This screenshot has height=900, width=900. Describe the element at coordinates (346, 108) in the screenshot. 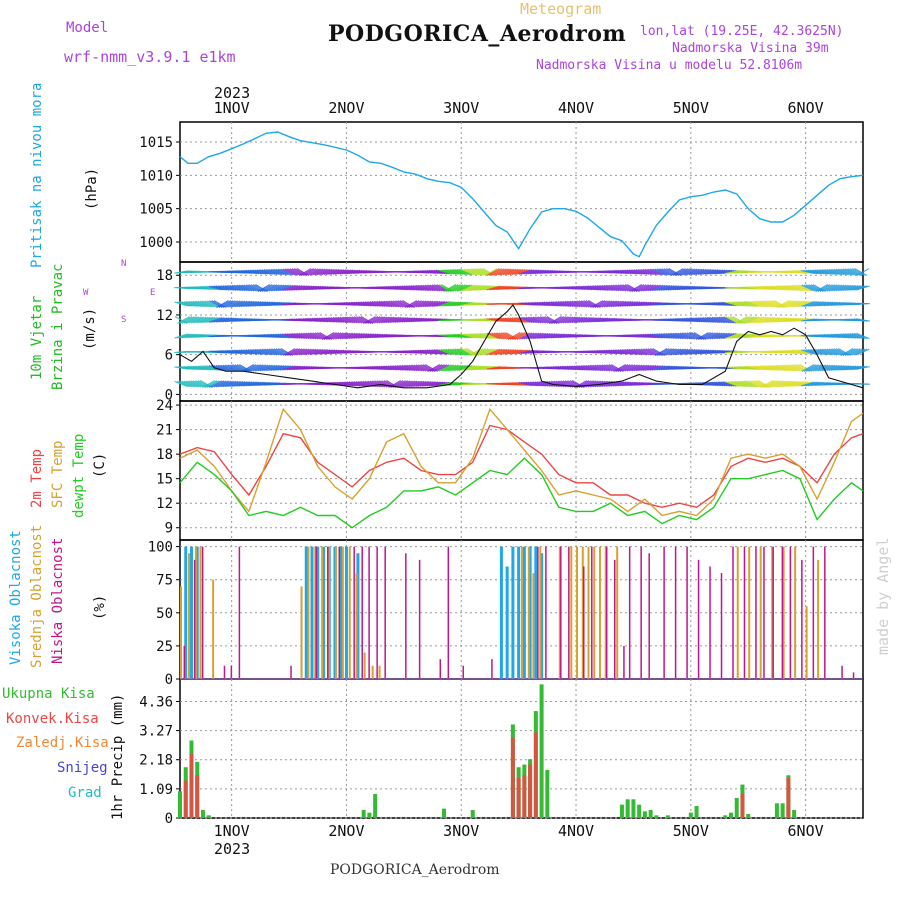

I see `x-tick-top-2NOV: 2NOV` at that location.